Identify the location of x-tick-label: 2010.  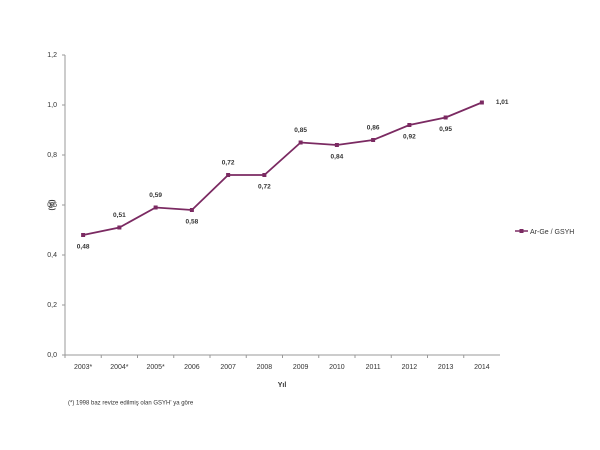
(337, 367).